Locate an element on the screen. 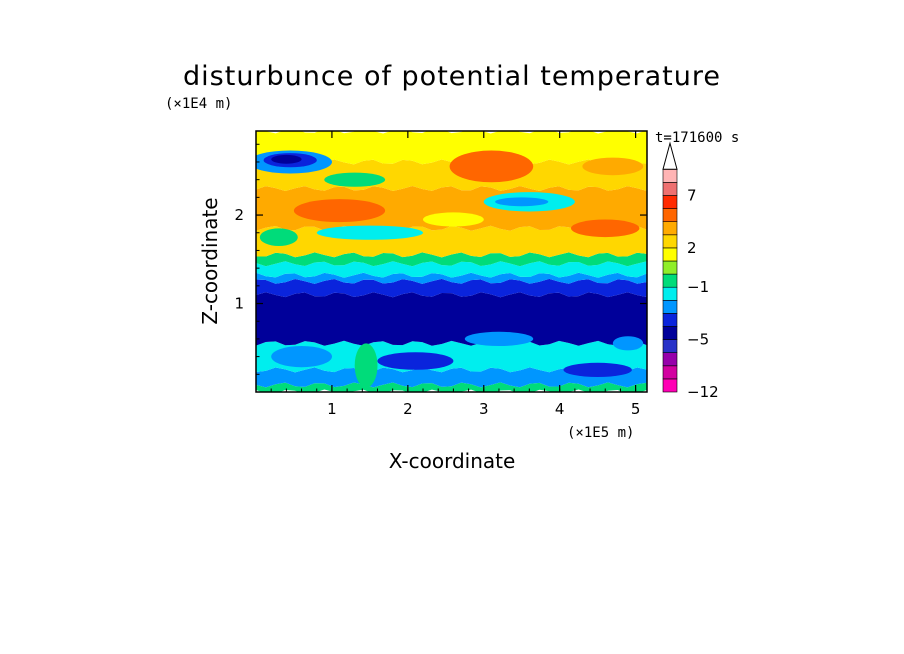  y-tick-label: 2 is located at coordinates (239, 215).